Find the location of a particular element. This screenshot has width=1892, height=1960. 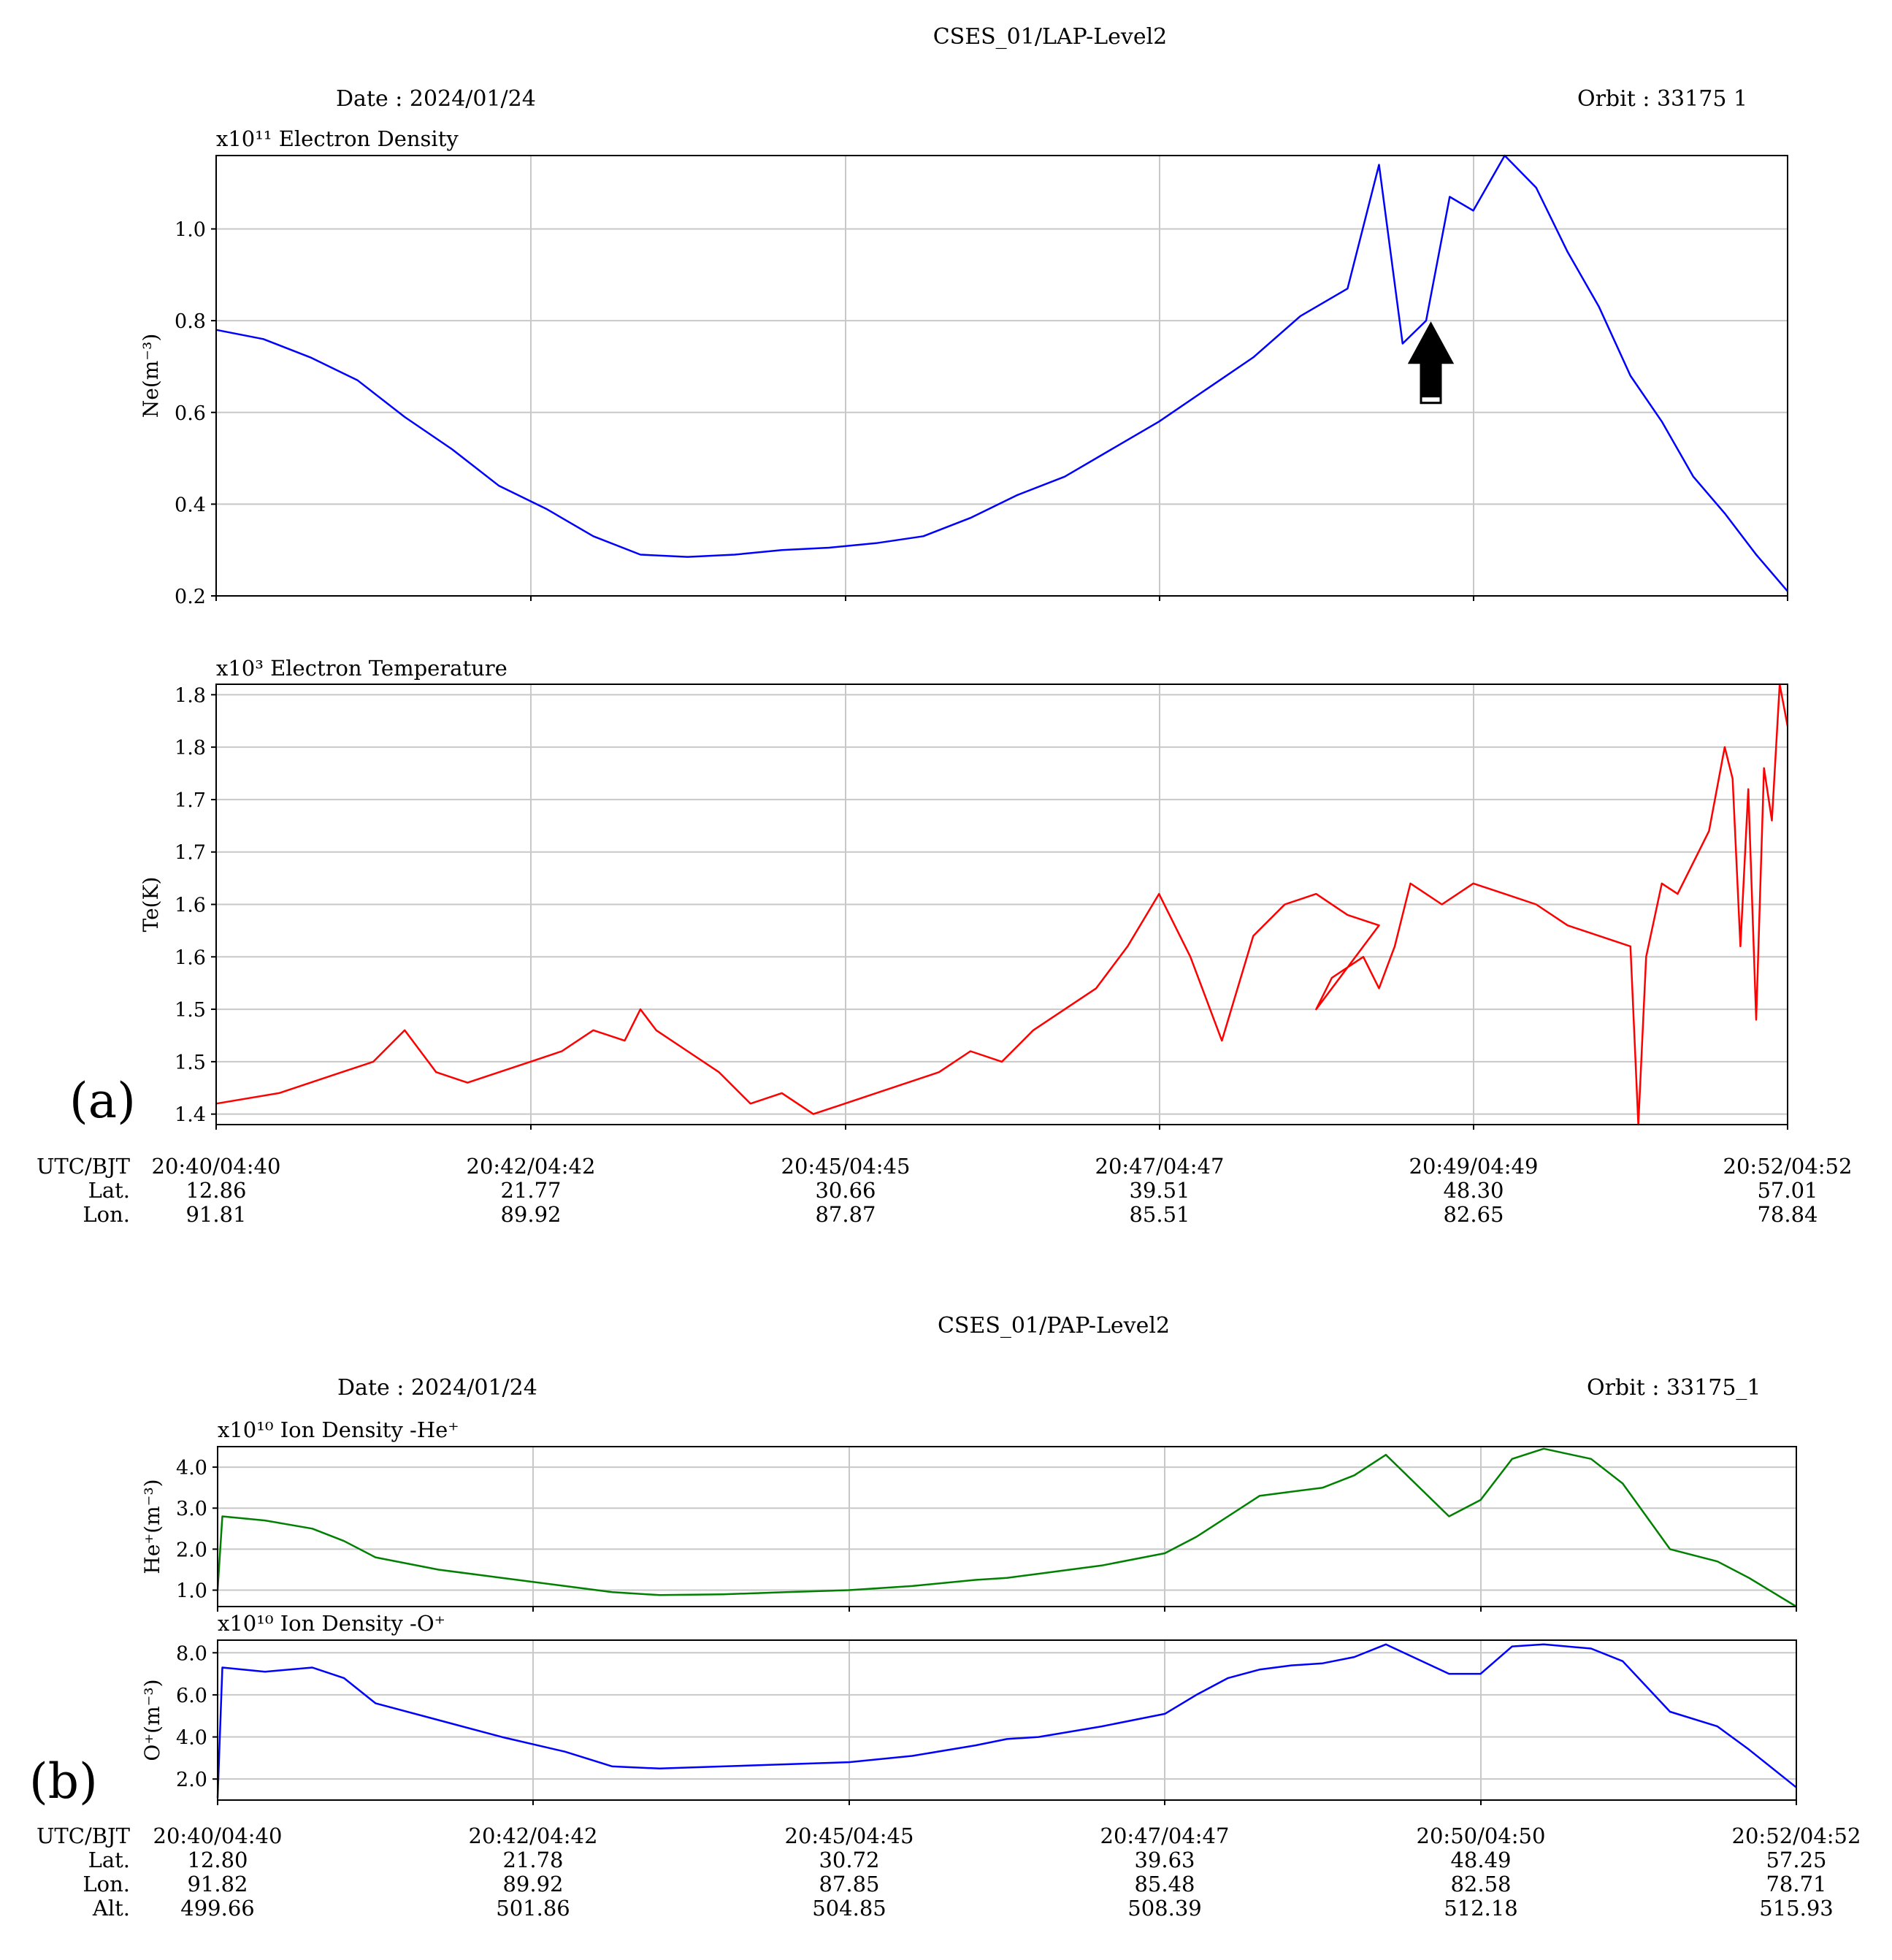

y-axis-label: Ne(m⁻³) is located at coordinates (151, 376).